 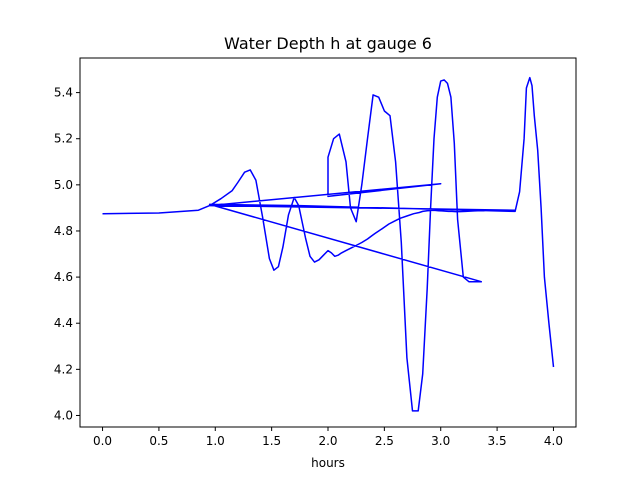 I want to click on x-tick-label: 4.0, so click(x=553, y=441).